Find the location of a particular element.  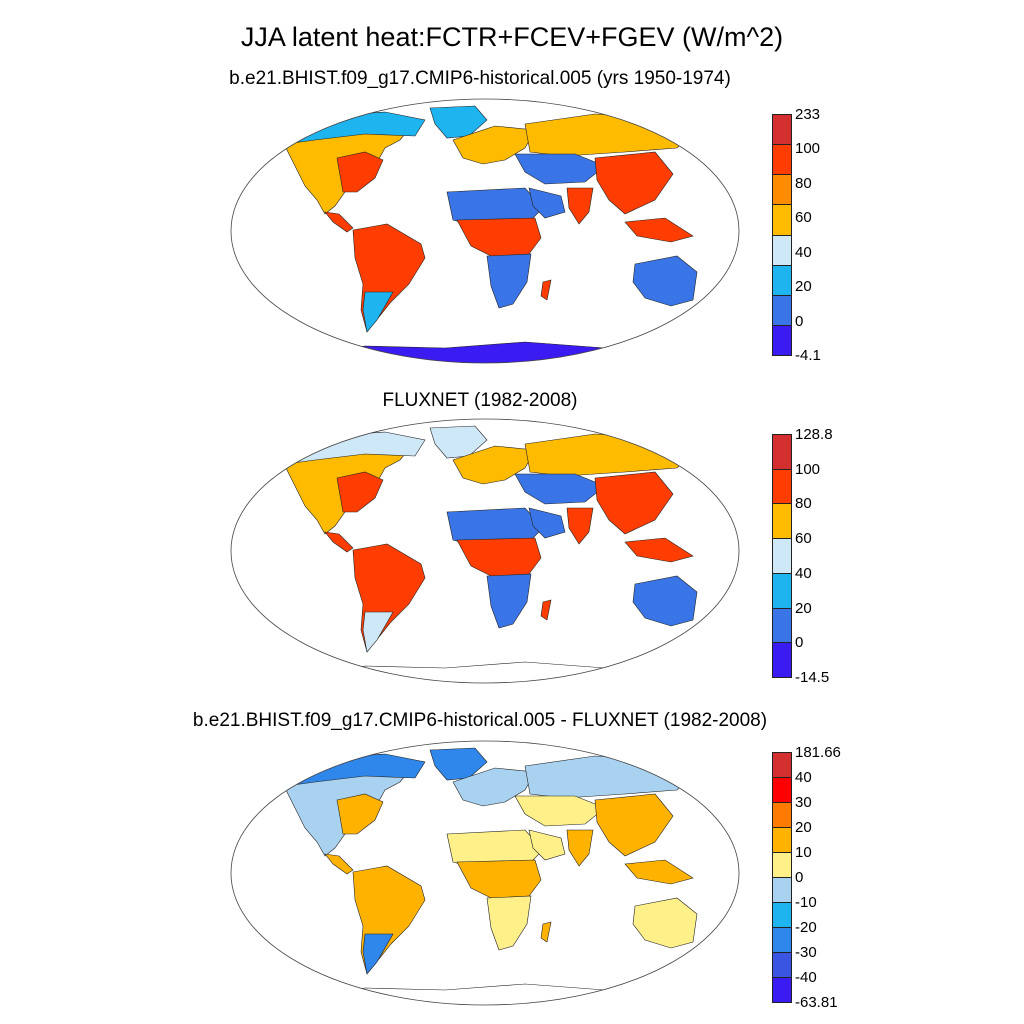

colorbar-label: 181.66 is located at coordinates (818, 752).